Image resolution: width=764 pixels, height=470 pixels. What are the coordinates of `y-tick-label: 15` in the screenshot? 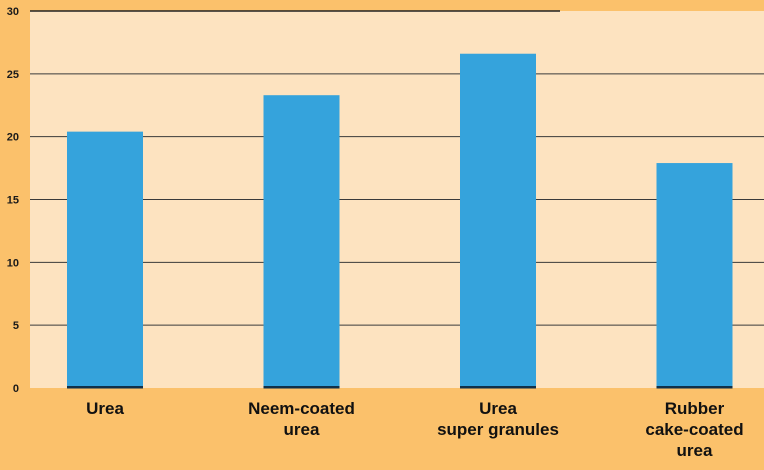 It's located at (13, 201).